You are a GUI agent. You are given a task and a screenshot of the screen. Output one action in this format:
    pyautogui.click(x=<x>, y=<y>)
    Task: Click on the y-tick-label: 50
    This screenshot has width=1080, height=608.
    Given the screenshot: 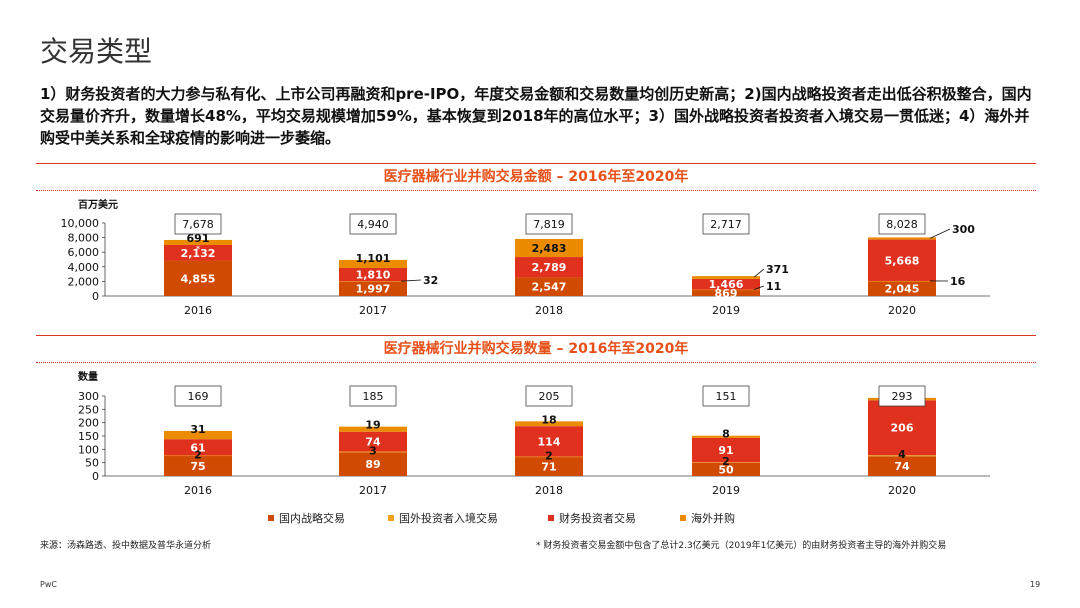 What is the action you would take?
    pyautogui.click(x=92, y=463)
    